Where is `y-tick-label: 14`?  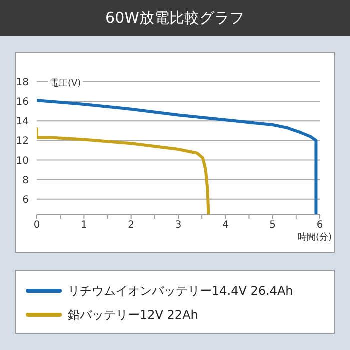
y-tick-label: 14 is located at coordinates (22, 122).